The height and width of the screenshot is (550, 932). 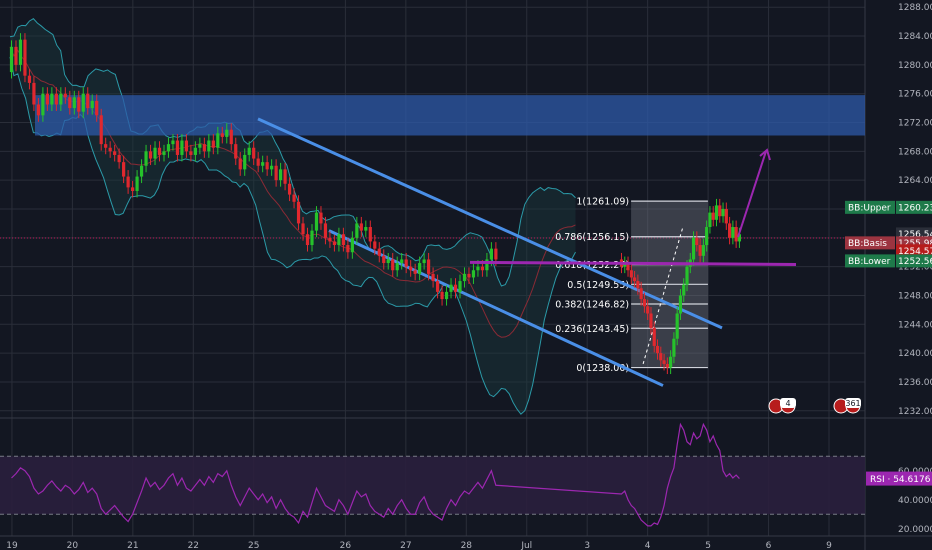 What do you see at coordinates (193, 545) in the screenshot?
I see `time-tick-label: 22` at bounding box center [193, 545].